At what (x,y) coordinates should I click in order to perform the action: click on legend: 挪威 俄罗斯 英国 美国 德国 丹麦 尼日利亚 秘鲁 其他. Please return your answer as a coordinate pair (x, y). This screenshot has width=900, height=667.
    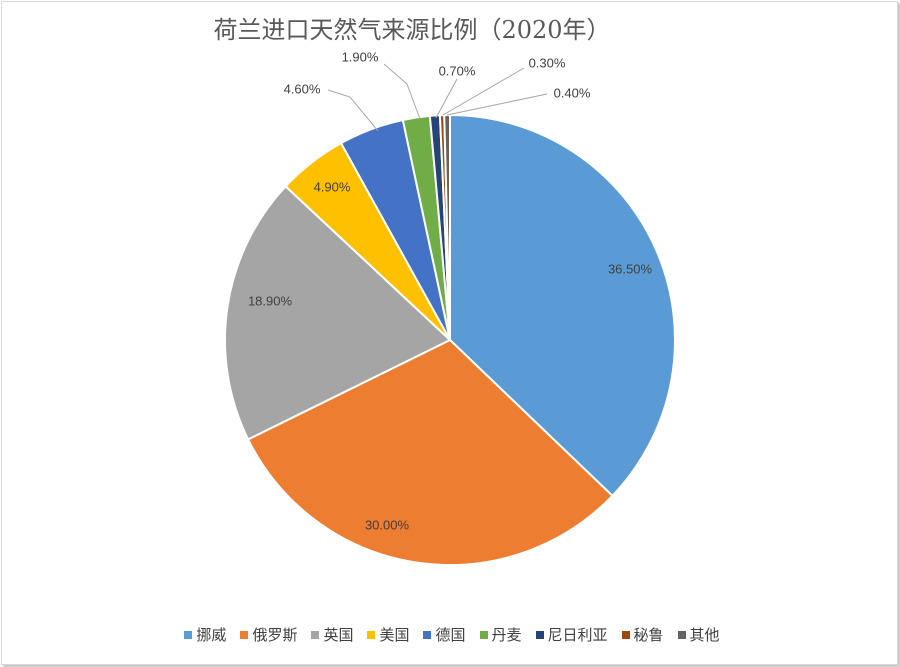
    Looking at the image, I should click on (451, 634).